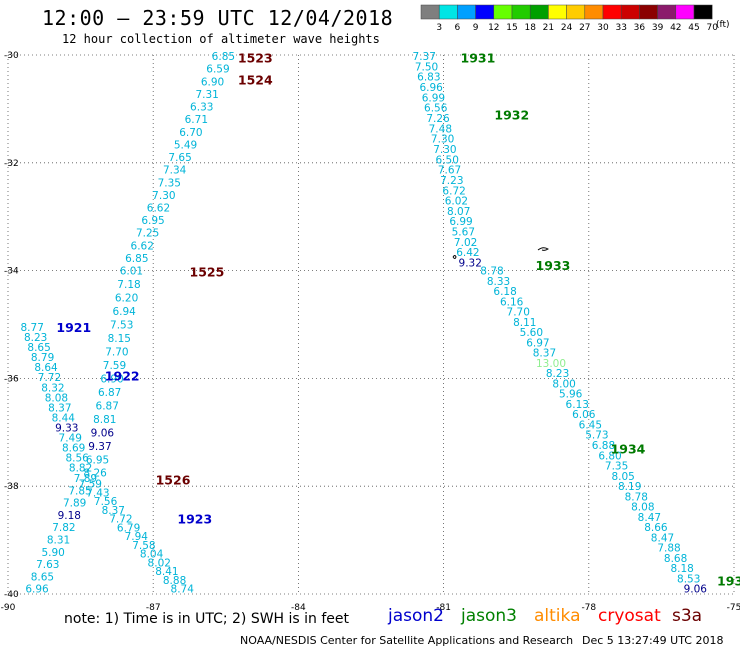 The height and width of the screenshot is (650, 740). I want to click on legend-label: 70, so click(712, 28).